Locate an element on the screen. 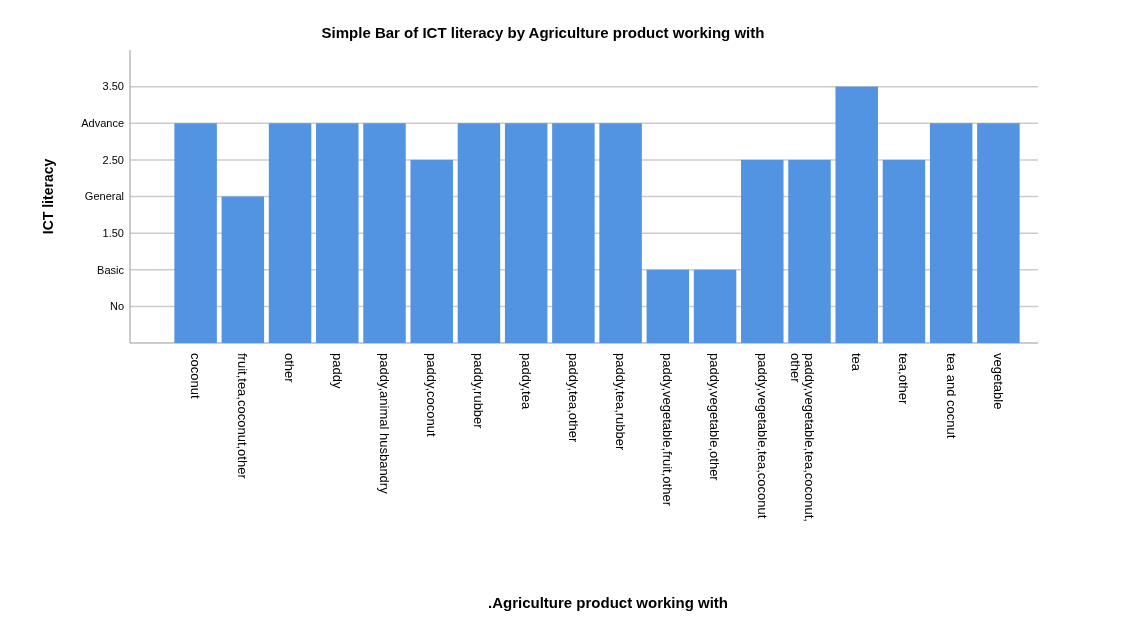 This screenshot has height=644, width=1131. x-tick-label: paddy,tea is located at coordinates (526, 381).